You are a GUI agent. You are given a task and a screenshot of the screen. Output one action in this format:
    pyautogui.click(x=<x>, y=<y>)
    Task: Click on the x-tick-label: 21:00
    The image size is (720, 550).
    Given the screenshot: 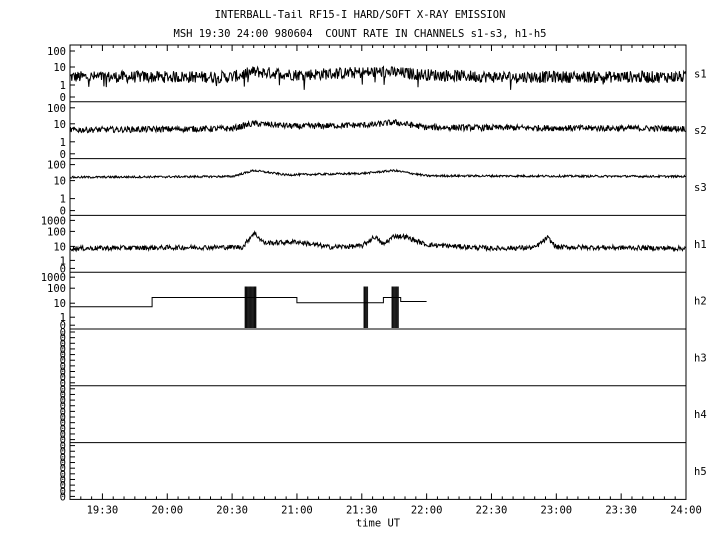 What is the action you would take?
    pyautogui.click(x=297, y=510)
    